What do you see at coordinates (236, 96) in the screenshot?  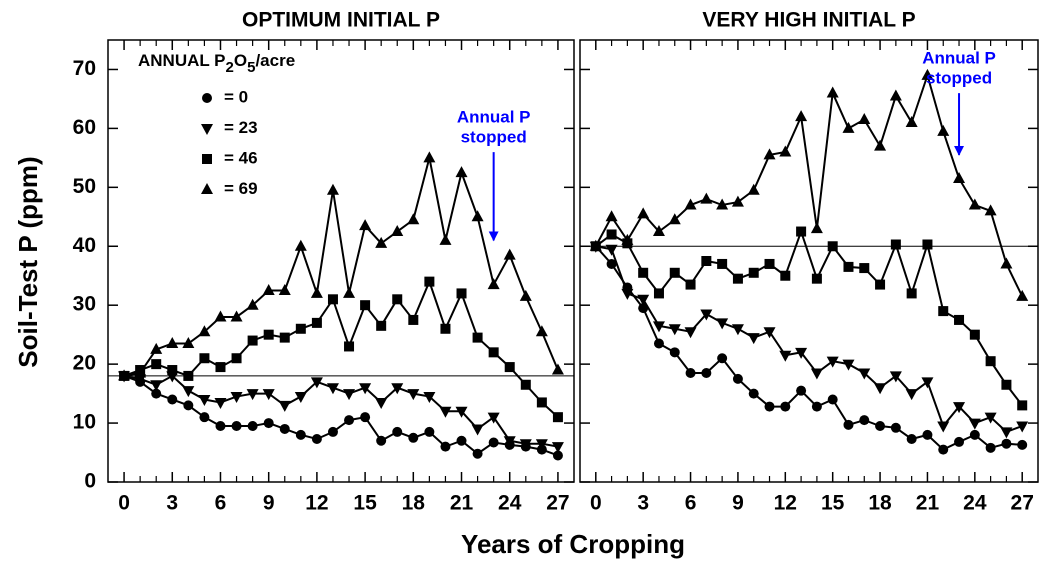 I see `legend-label: = 0` at bounding box center [236, 96].